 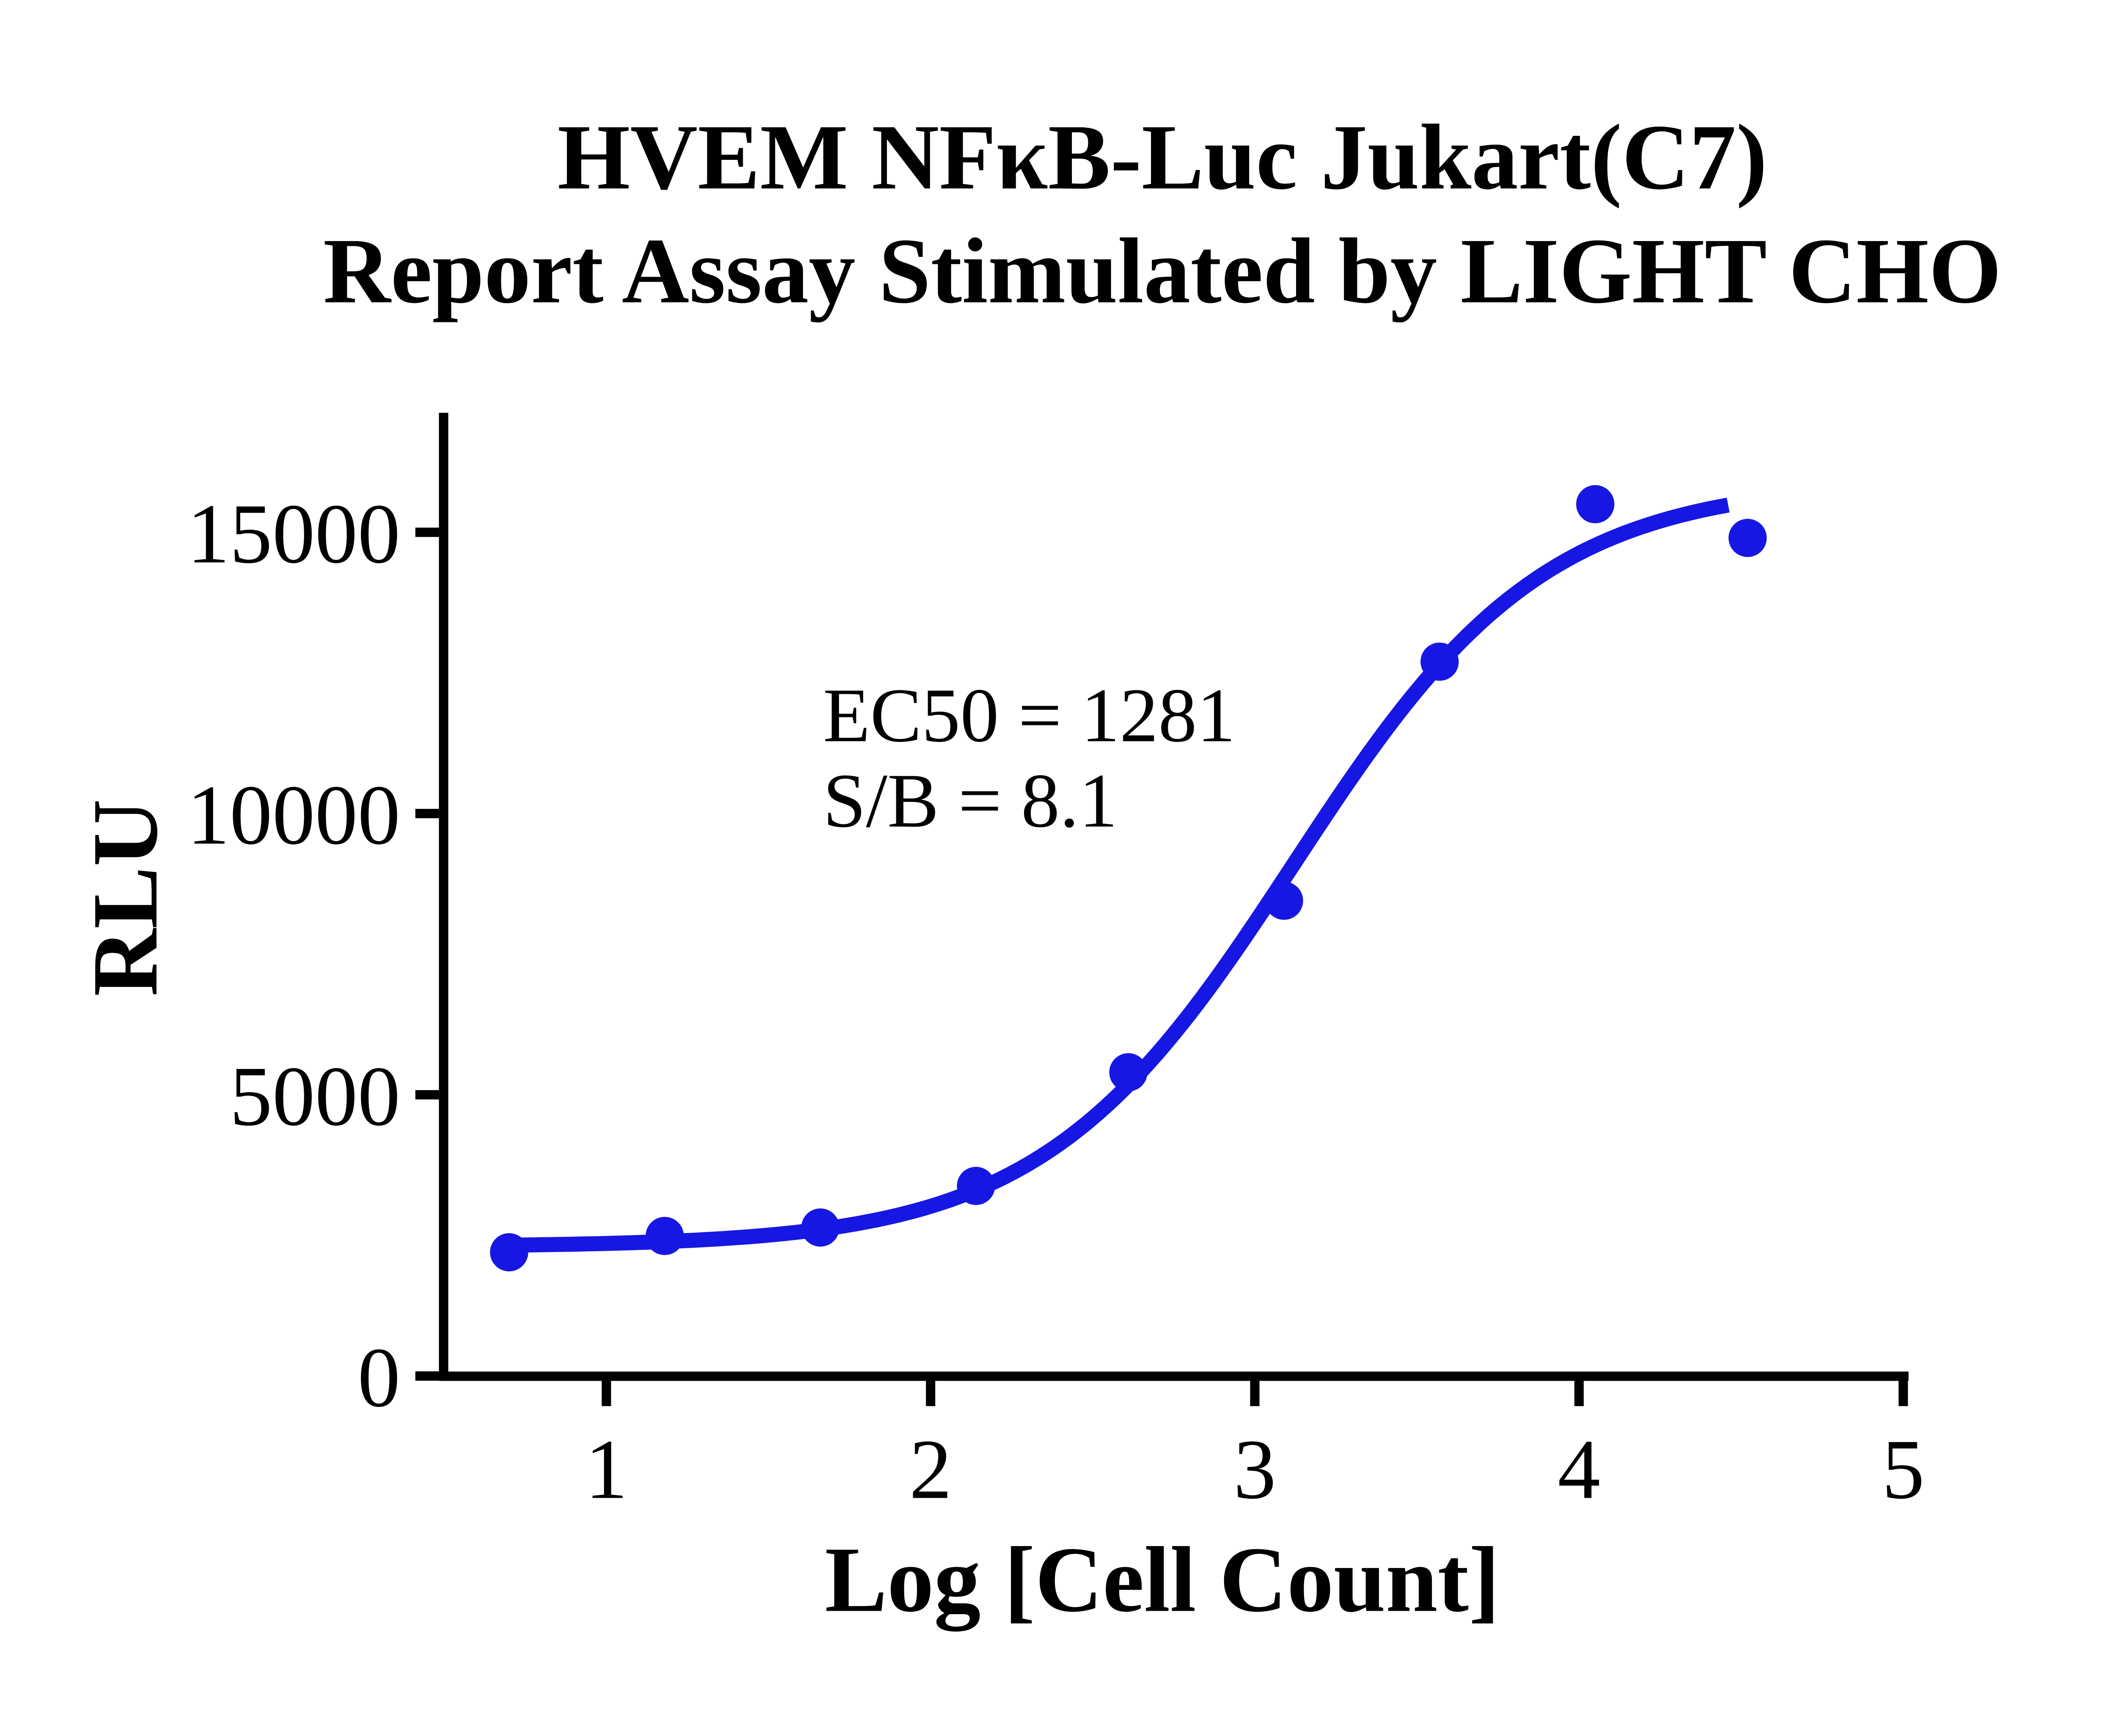 I want to click on annotation-ec50: EC50 = 1281, so click(x=1029, y=715).